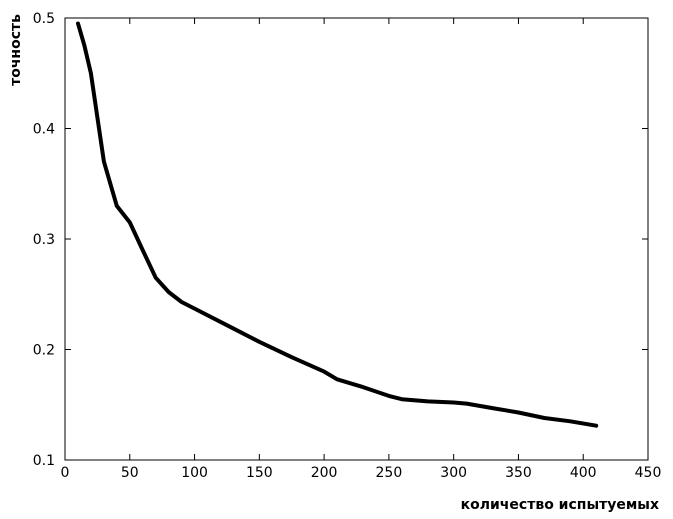  Describe the element at coordinates (130, 473) in the screenshot. I see `x-tick-label: 50` at that location.